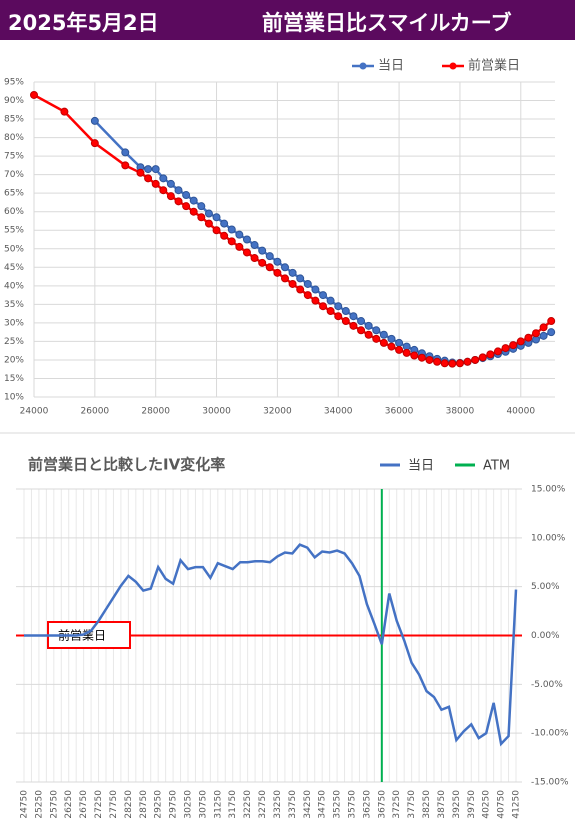  I want to click on header: 2025年5月2日 前営業日比スマイルカーブ, so click(287, 20).